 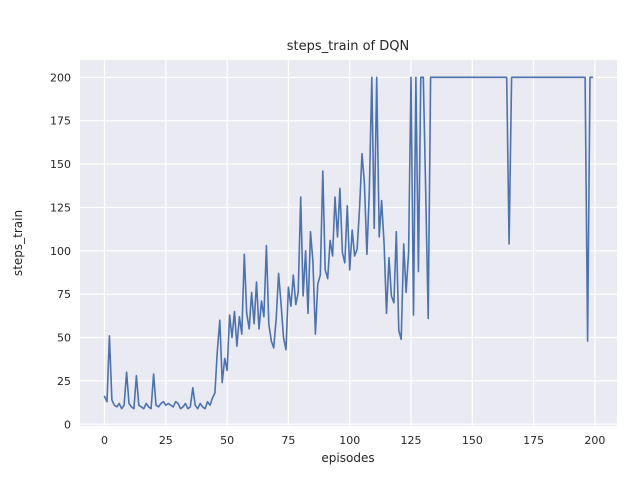 What do you see at coordinates (67, 424) in the screenshot?
I see `y-tick-label: 0` at bounding box center [67, 424].